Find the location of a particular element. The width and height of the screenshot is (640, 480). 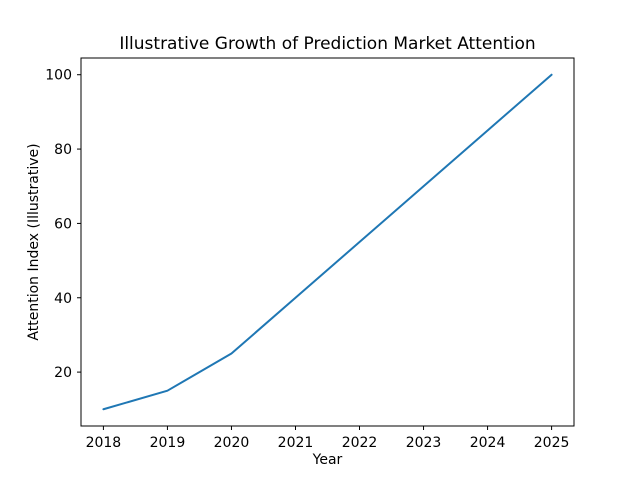

x-tick-label: 2022 is located at coordinates (360, 443).